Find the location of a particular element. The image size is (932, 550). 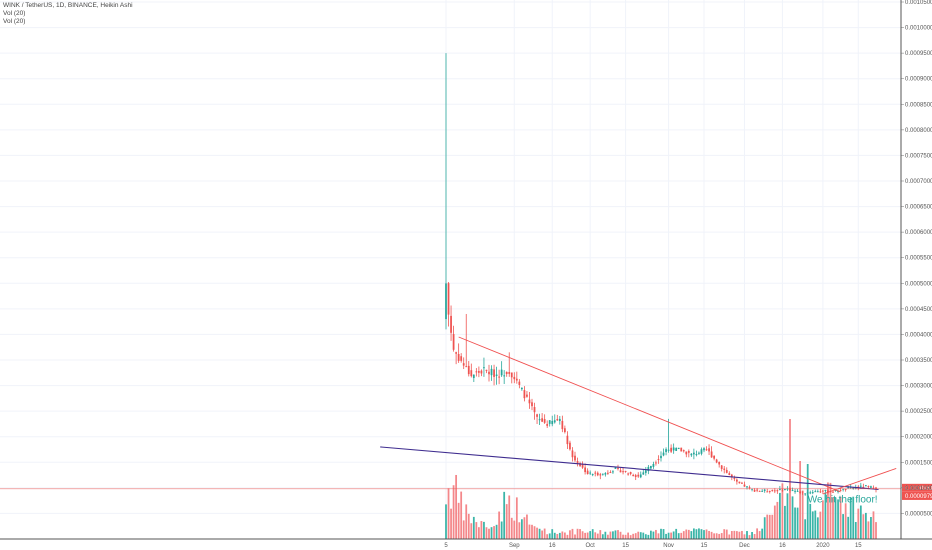

y-tick-label: 0.0007500 is located at coordinates (918, 156).